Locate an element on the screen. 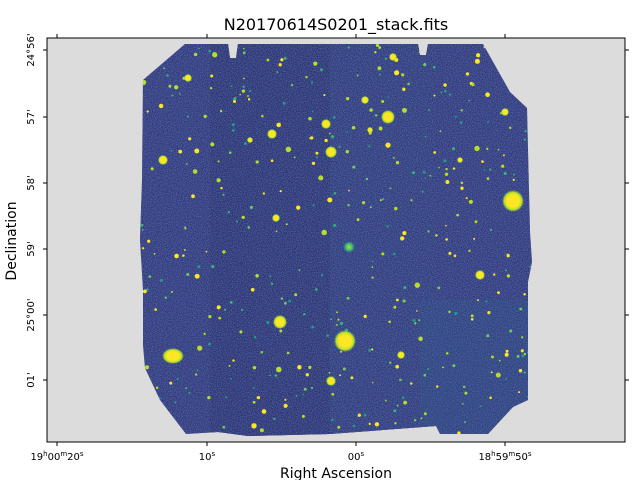 This screenshot has width=640, height=480. y-tick-label: 58' is located at coordinates (31, 182).